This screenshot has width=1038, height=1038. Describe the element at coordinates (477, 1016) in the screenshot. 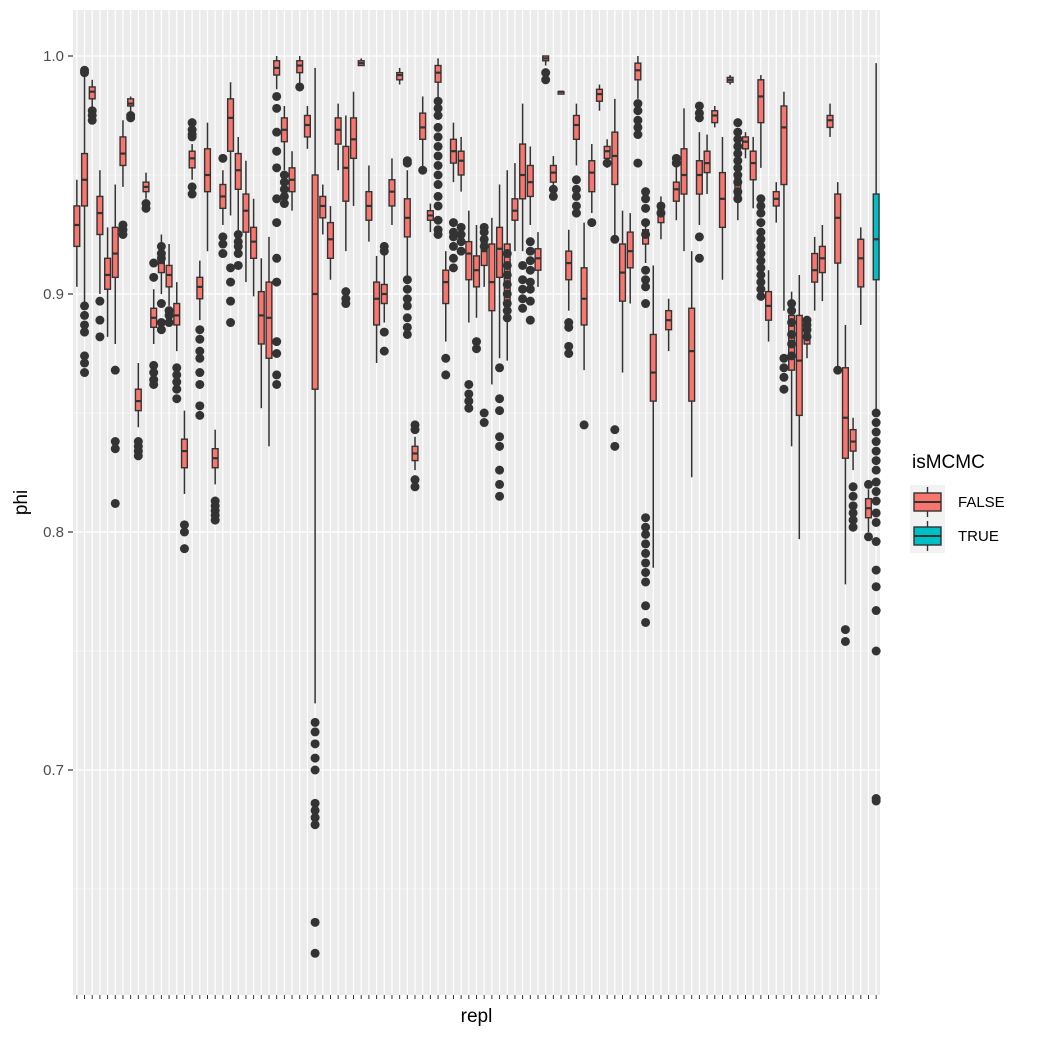

I see `x-axis-title: repl` at that location.